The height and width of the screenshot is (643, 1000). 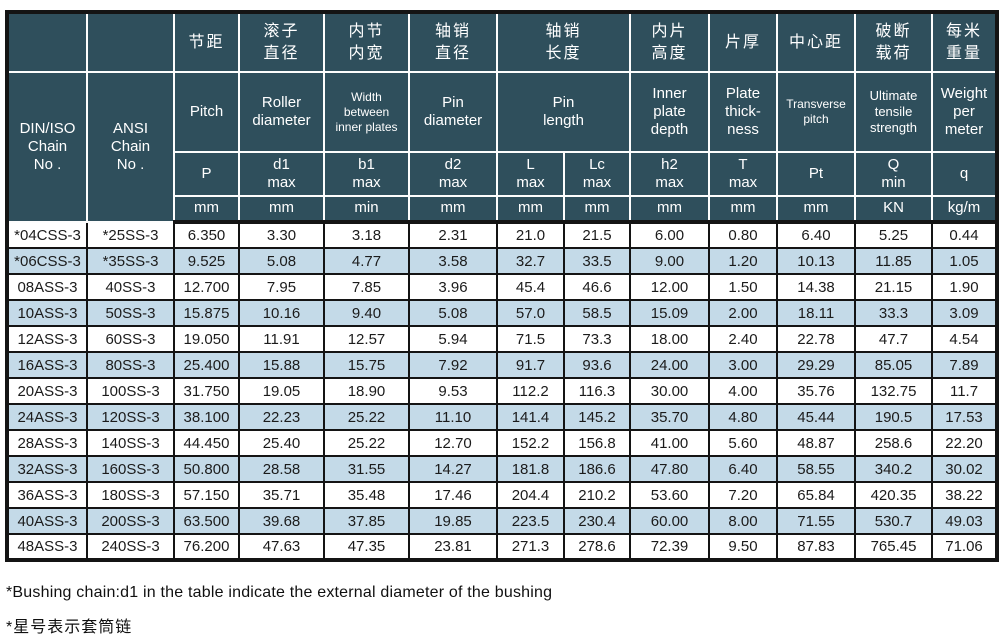 I want to click on data-cell: 60SS-3, so click(x=130, y=339).